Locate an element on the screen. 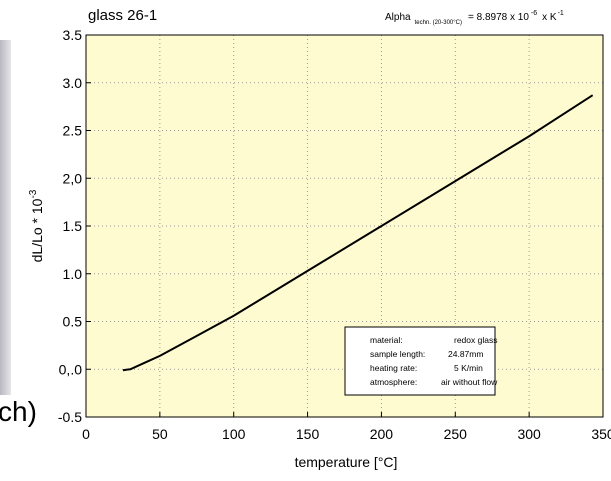  x-tick-label: 250 is located at coordinates (456, 434).